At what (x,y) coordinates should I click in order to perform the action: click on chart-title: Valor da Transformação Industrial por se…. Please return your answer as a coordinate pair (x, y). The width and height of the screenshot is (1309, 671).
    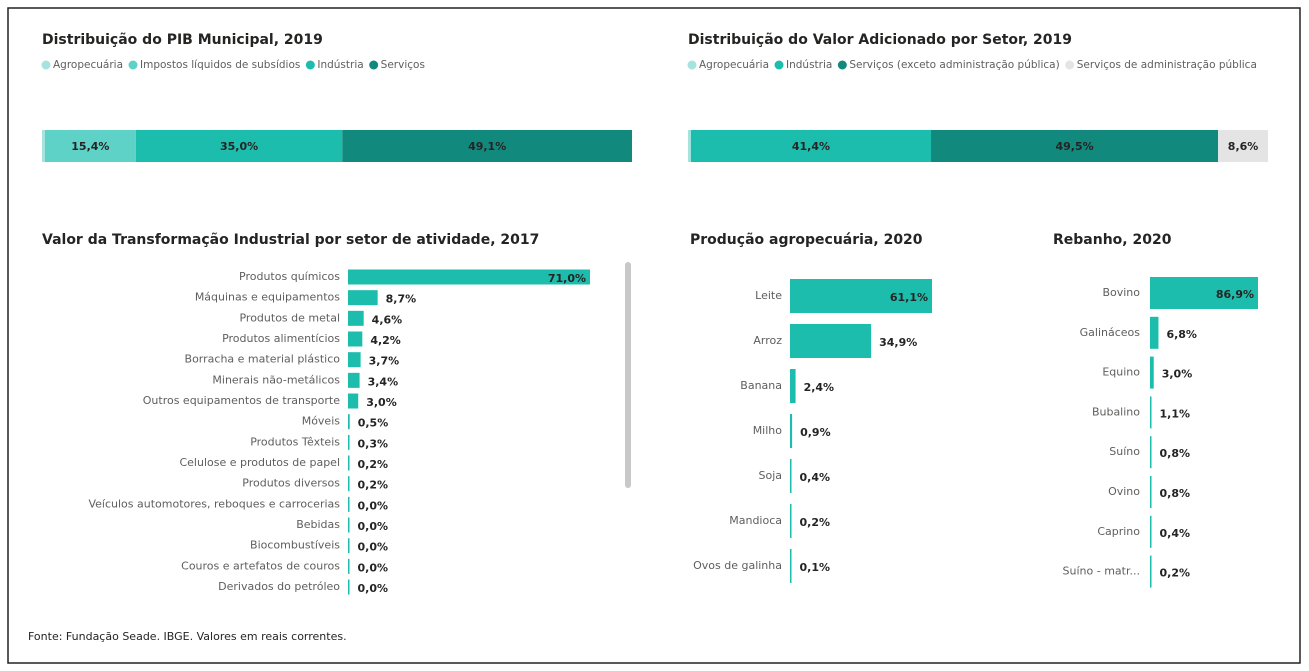
    Looking at the image, I should click on (290, 240).